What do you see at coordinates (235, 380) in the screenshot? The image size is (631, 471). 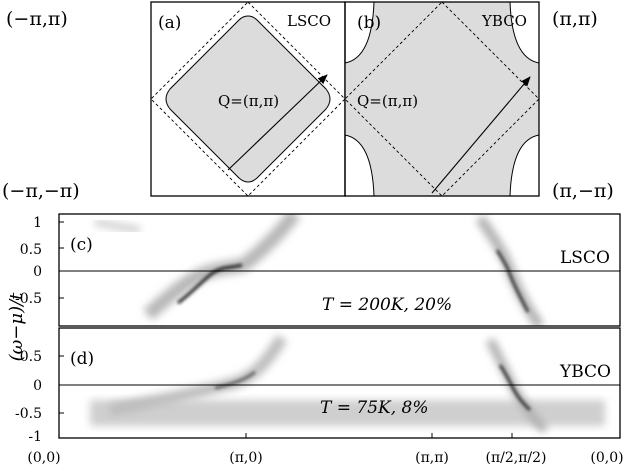 I see `panel-d-dispersion-sharp` at bounding box center [235, 380].